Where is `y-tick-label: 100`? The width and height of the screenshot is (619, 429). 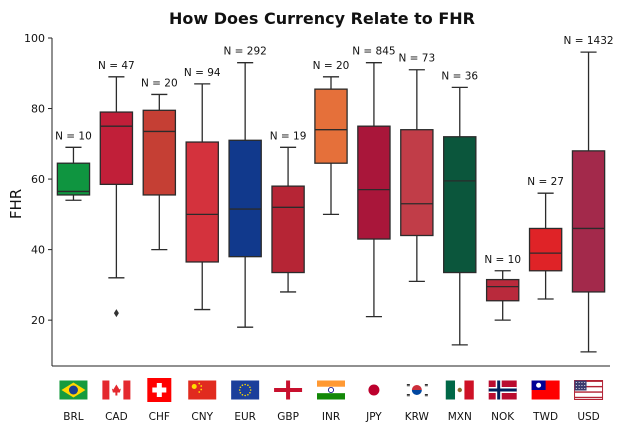 y-tick-label: 100 is located at coordinates (34, 38).